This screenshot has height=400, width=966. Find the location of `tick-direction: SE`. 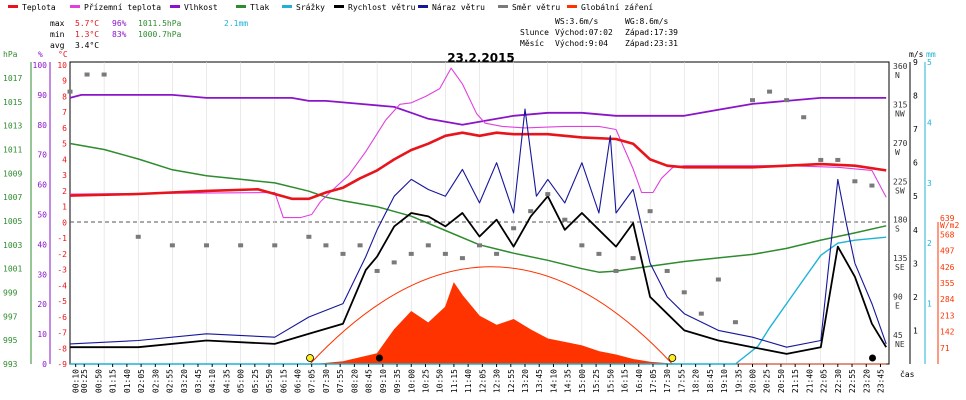

tick-direction: SE is located at coordinates (900, 267).